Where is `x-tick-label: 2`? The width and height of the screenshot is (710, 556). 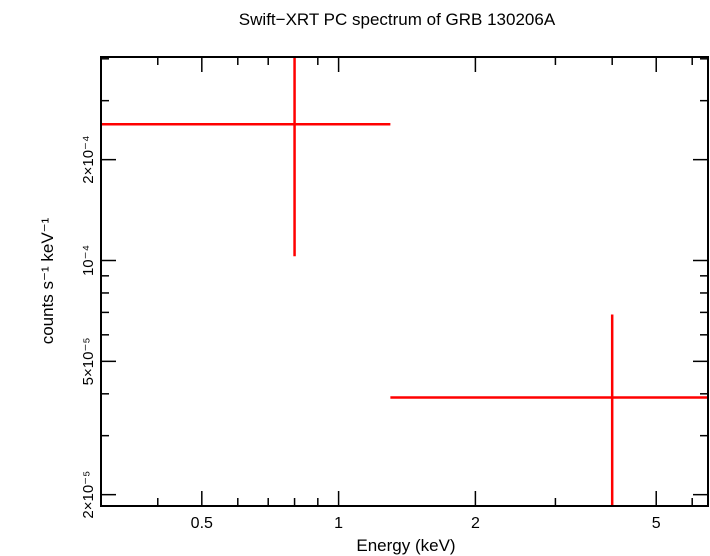 x-tick-label: 2 is located at coordinates (475, 523).